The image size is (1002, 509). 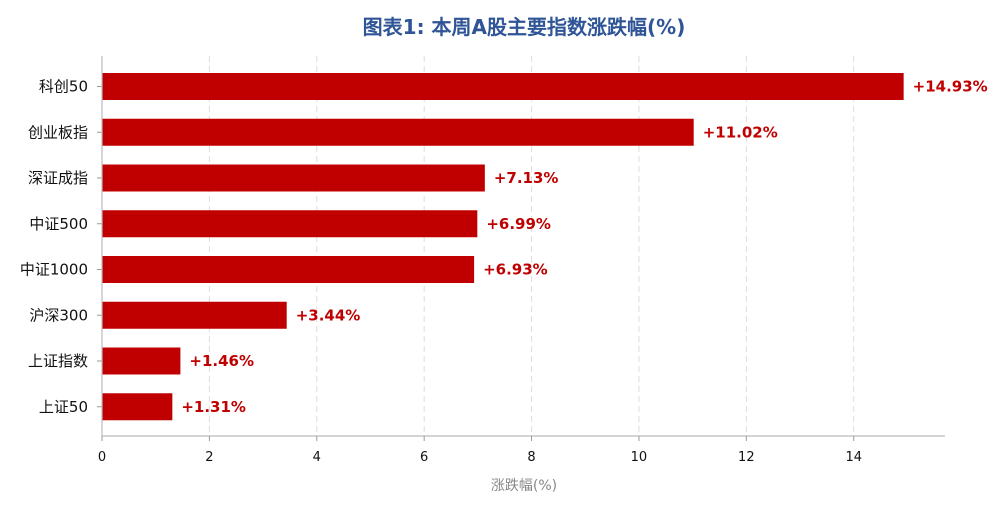 I want to click on category-label: 中证1000, so click(x=54, y=270).